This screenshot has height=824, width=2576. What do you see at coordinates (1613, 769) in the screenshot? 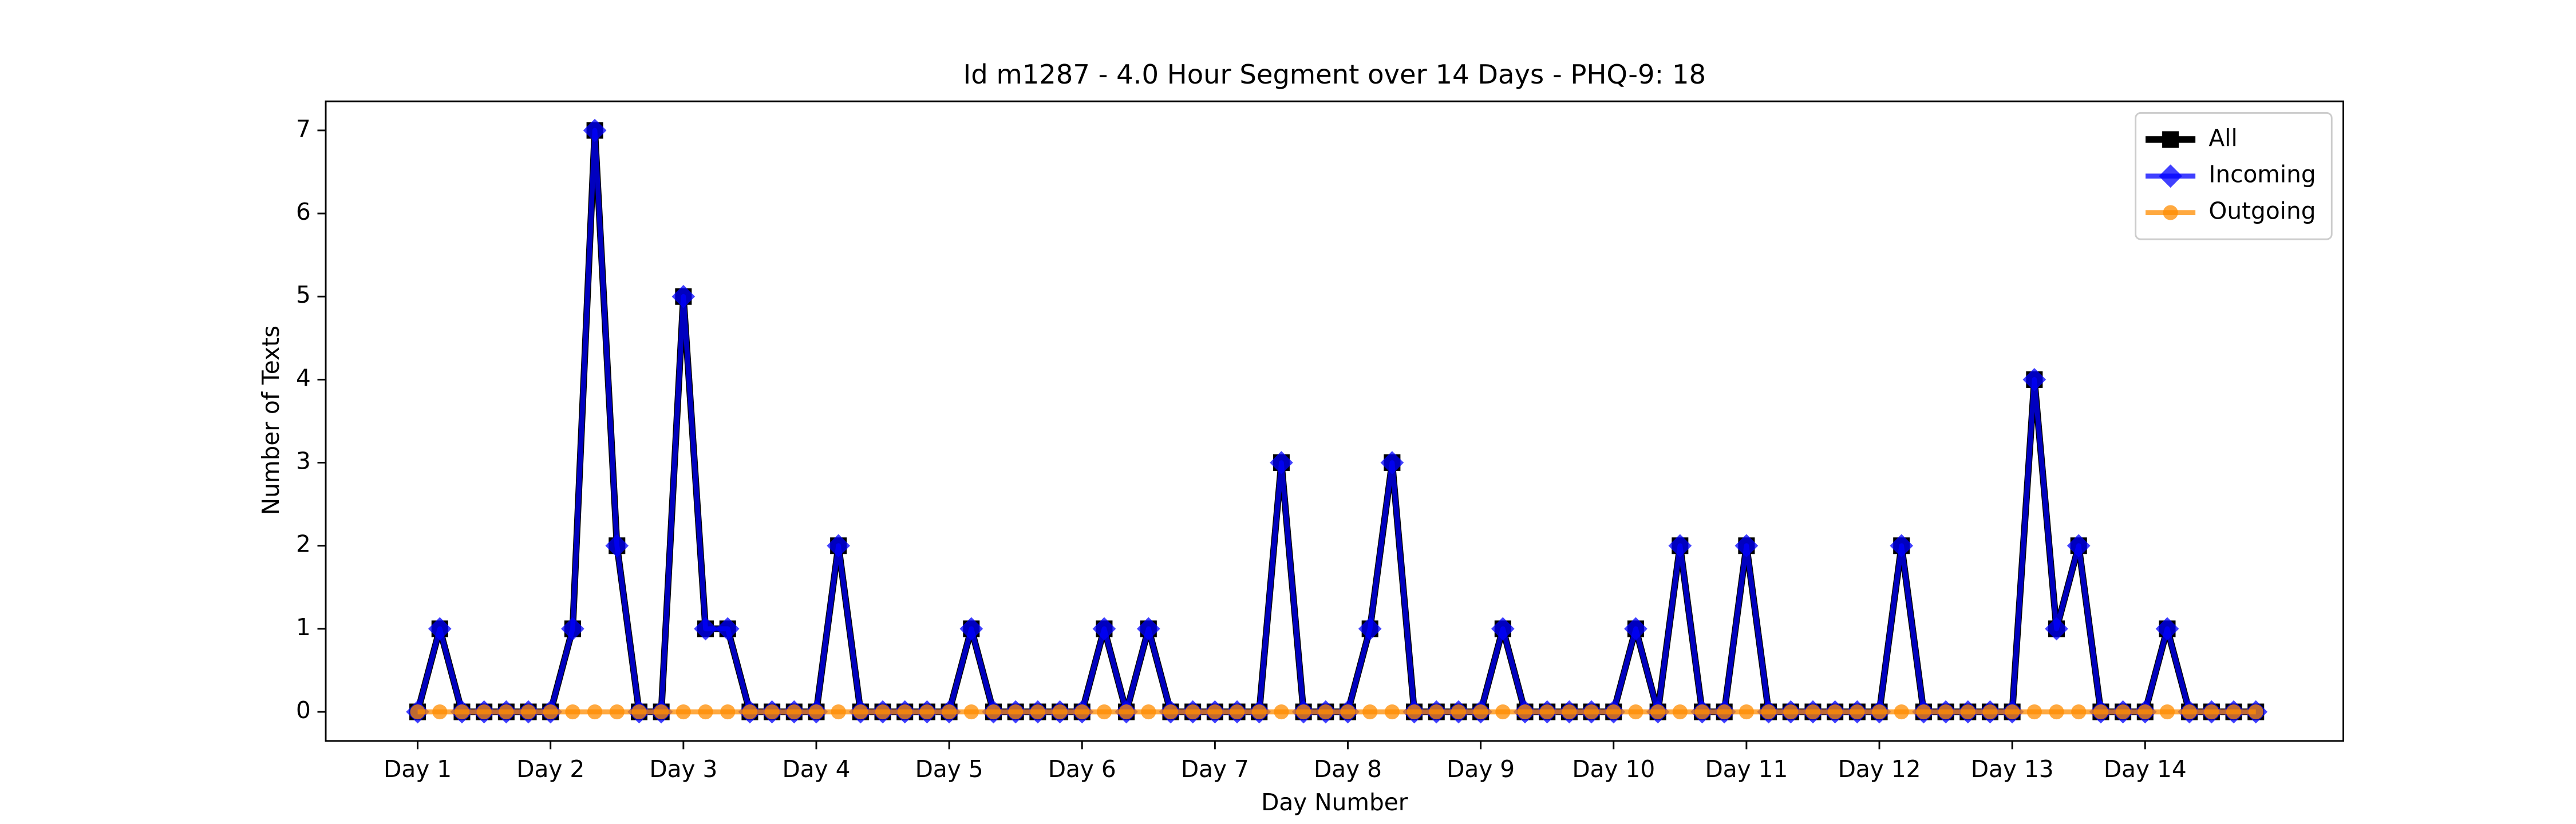
I see `x-tick-label: Day 10` at bounding box center [1613, 769].